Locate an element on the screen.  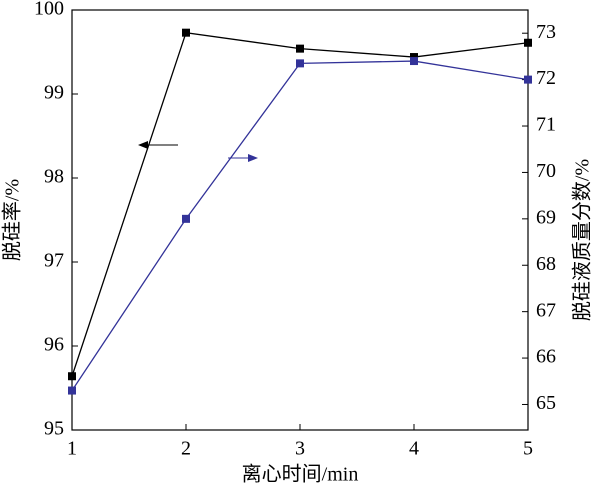
y2-tick-label: 70 is located at coordinates (546, 171).